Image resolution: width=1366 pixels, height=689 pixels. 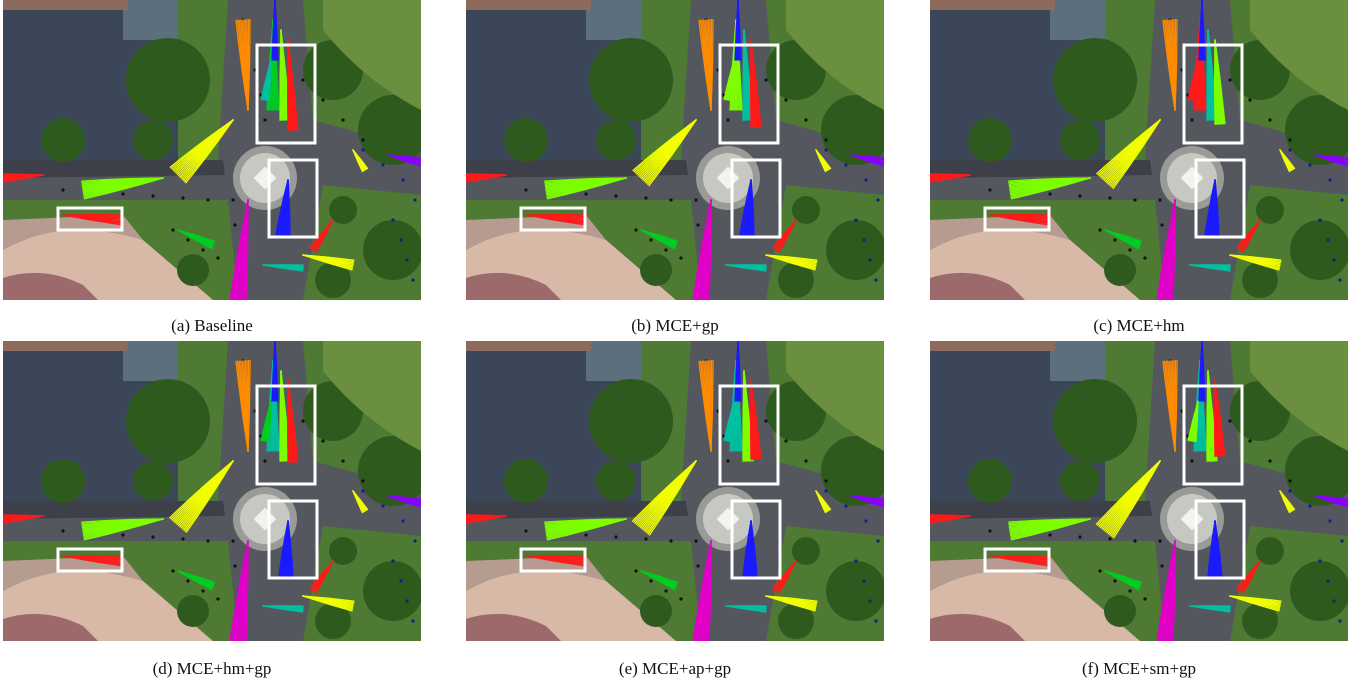 I want to click on lawn, so click(x=372, y=396).